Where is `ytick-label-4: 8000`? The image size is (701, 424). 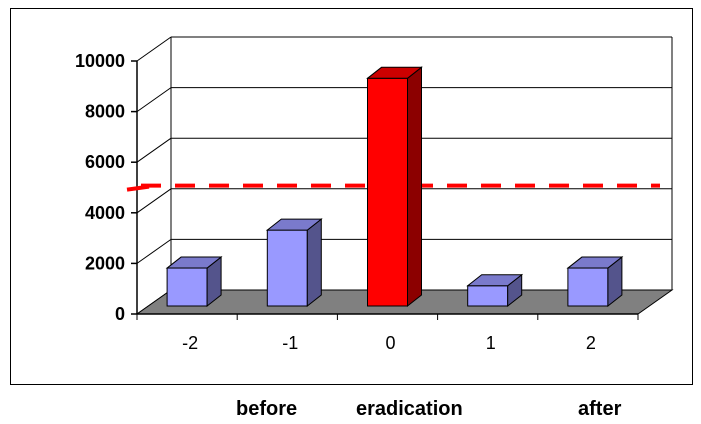 ytick-label-4: 8000 is located at coordinates (105, 112).